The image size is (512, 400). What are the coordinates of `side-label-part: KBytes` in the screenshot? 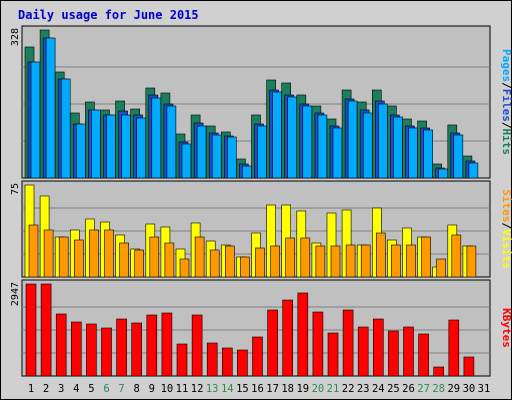 It's located at (506, 328).